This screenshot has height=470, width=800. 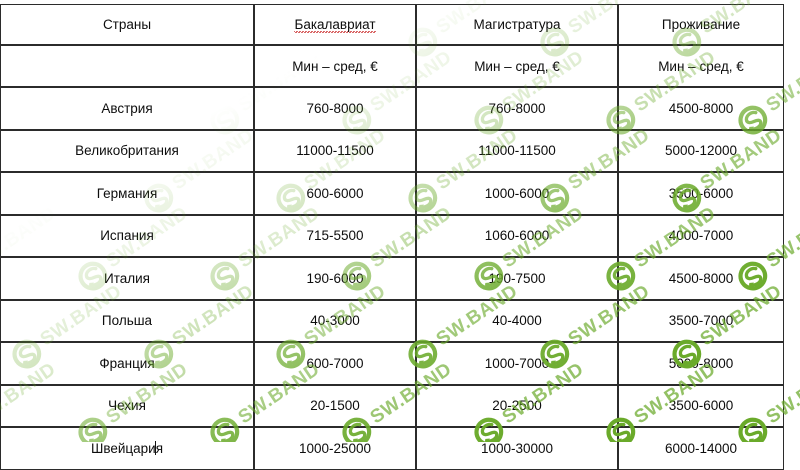 I want to click on unit-cell-master-label: Мин – сред, €, so click(x=517, y=66).